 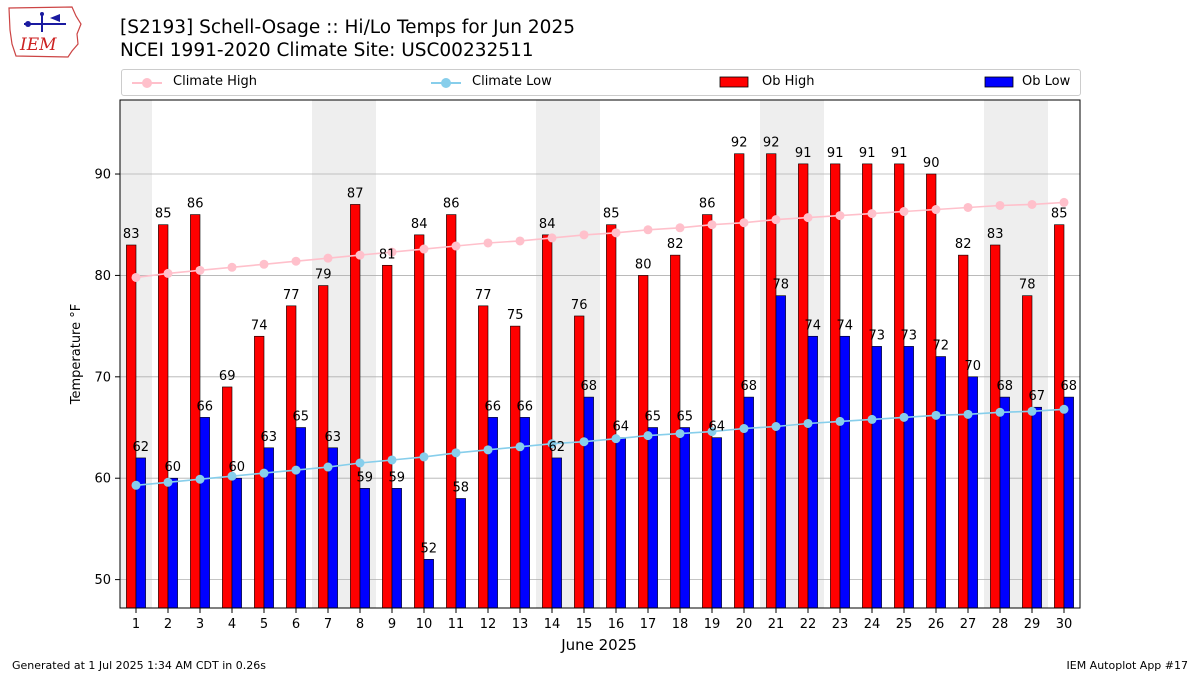 I want to click on x-tick-label: 27, so click(x=968, y=624).